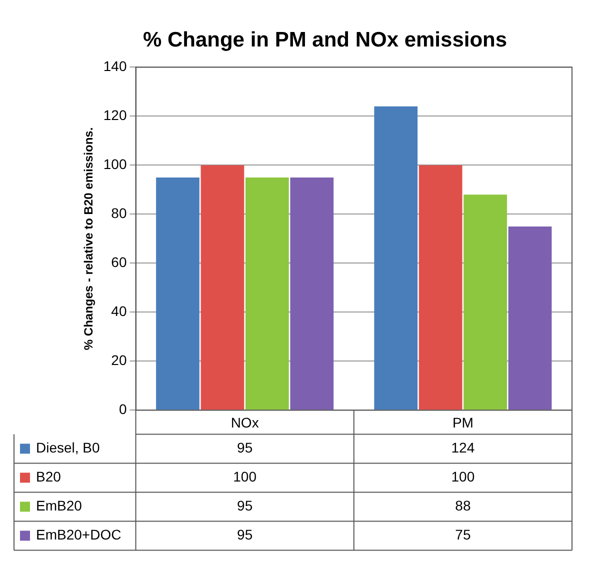 Image resolution: width=600 pixels, height=563 pixels. What do you see at coordinates (59, 506) in the screenshot?
I see `legend-label: EmB20` at bounding box center [59, 506].